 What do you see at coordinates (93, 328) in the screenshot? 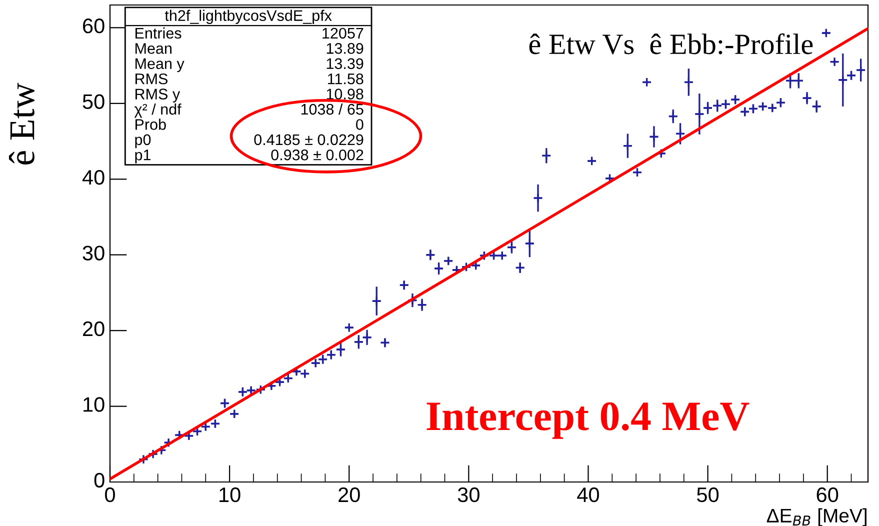
I see `y-tick-label: 20` at bounding box center [93, 328].